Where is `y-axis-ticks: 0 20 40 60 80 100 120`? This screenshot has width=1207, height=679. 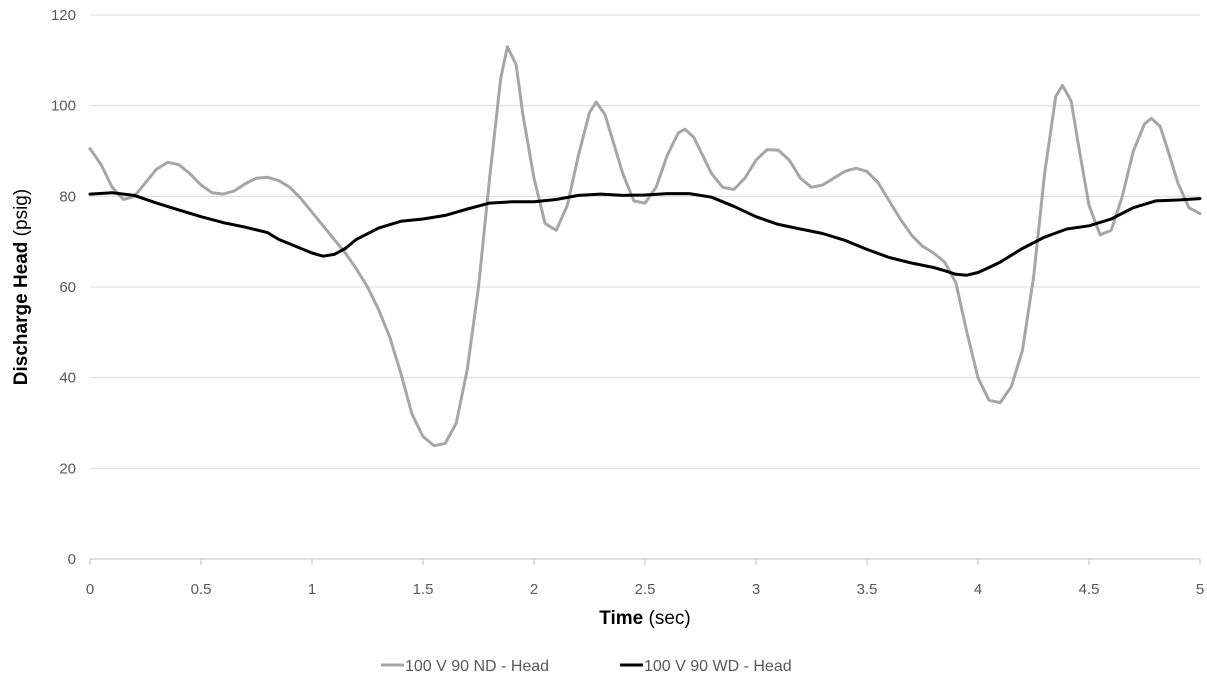
y-axis-ticks: 0 20 40 60 80 100 120 is located at coordinates (63, 287).